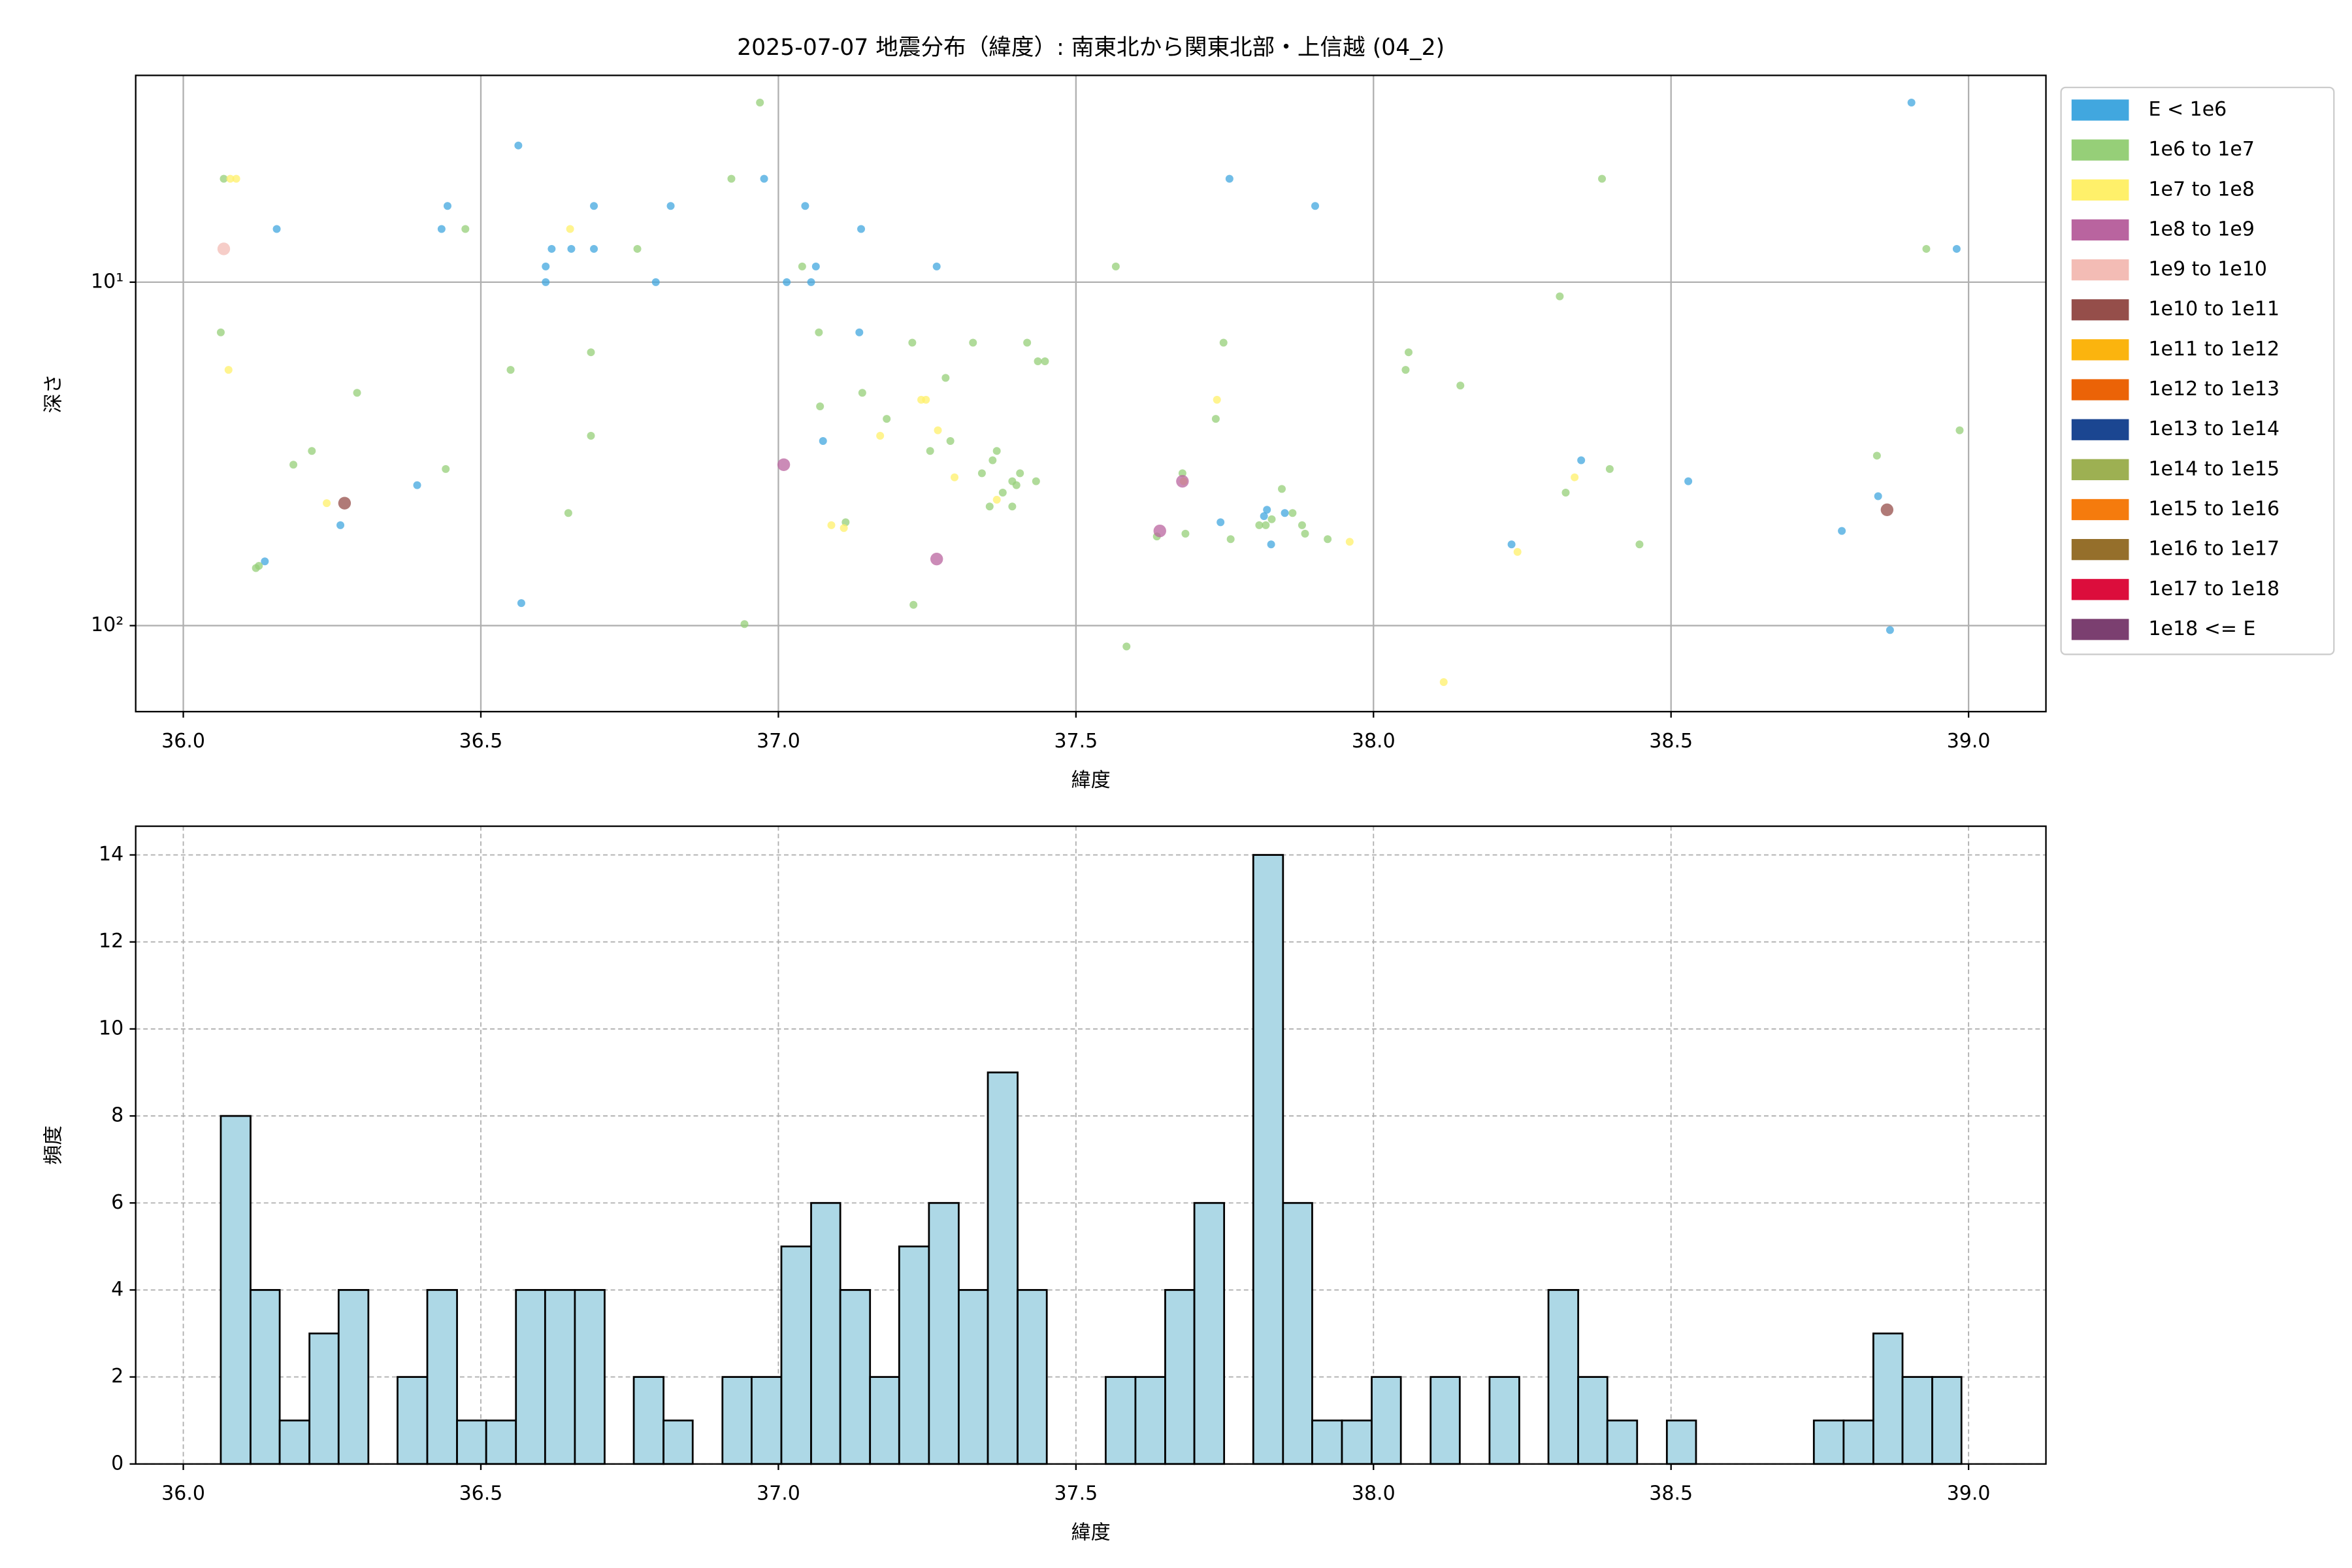 This screenshot has width=2352, height=1568. I want to click on x-tick-label: 38.0, so click(1374, 1493).